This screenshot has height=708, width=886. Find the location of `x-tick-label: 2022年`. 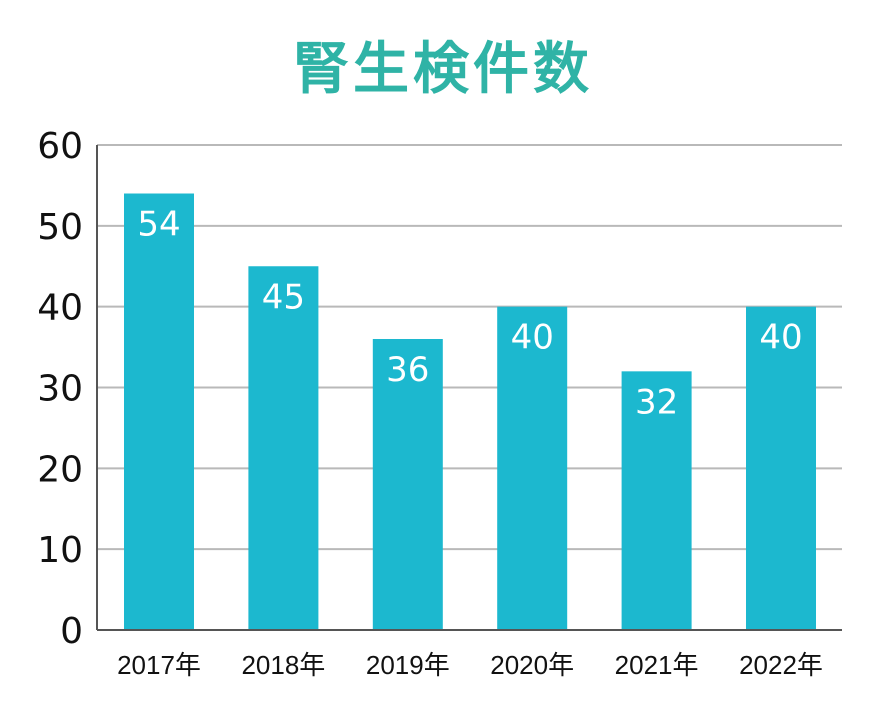

x-tick-label: 2022年 is located at coordinates (781, 665).